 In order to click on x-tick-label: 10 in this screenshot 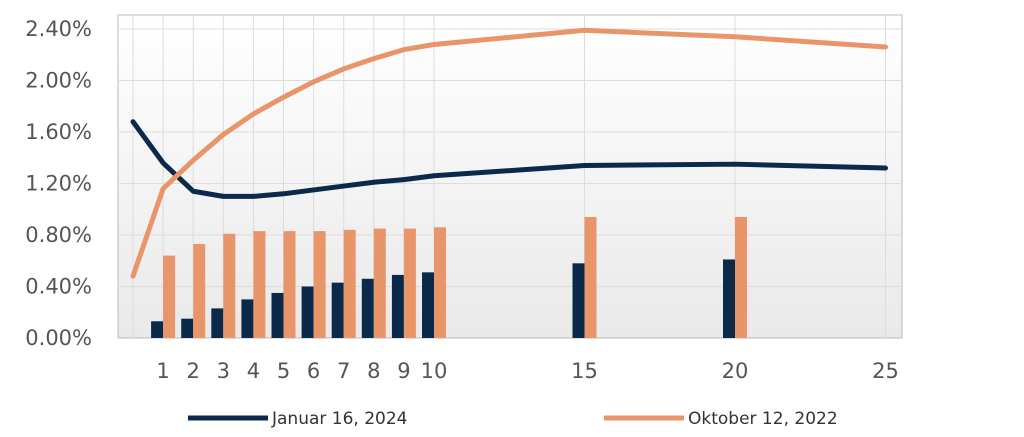, I will do `click(434, 371)`.